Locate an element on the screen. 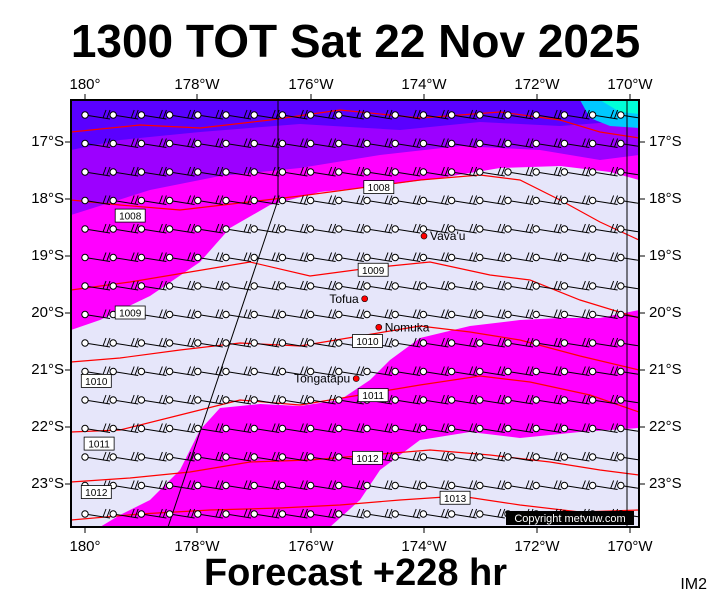  isobar-label: 1012 is located at coordinates (367, 457).